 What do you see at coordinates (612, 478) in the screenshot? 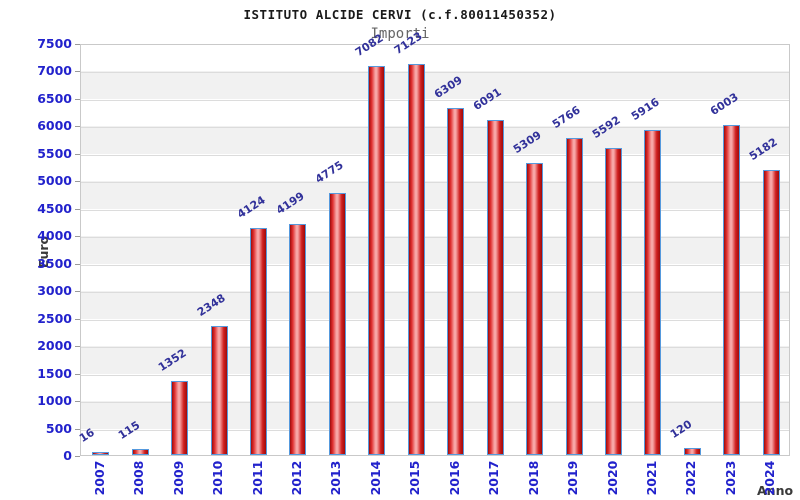
I see `x-year-label: 2020` at bounding box center [612, 478].